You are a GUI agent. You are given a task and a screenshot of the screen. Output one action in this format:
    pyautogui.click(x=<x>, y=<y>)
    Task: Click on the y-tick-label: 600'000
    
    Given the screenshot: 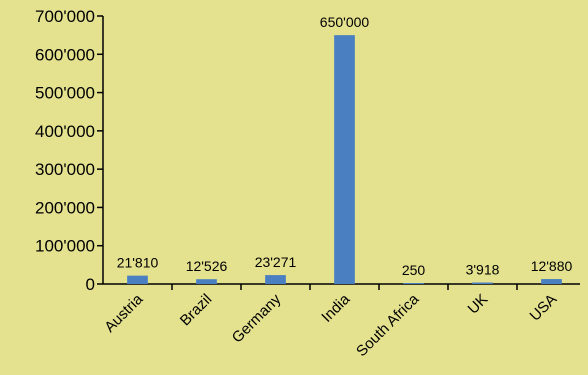 What is the action you would take?
    pyautogui.click(x=65, y=54)
    